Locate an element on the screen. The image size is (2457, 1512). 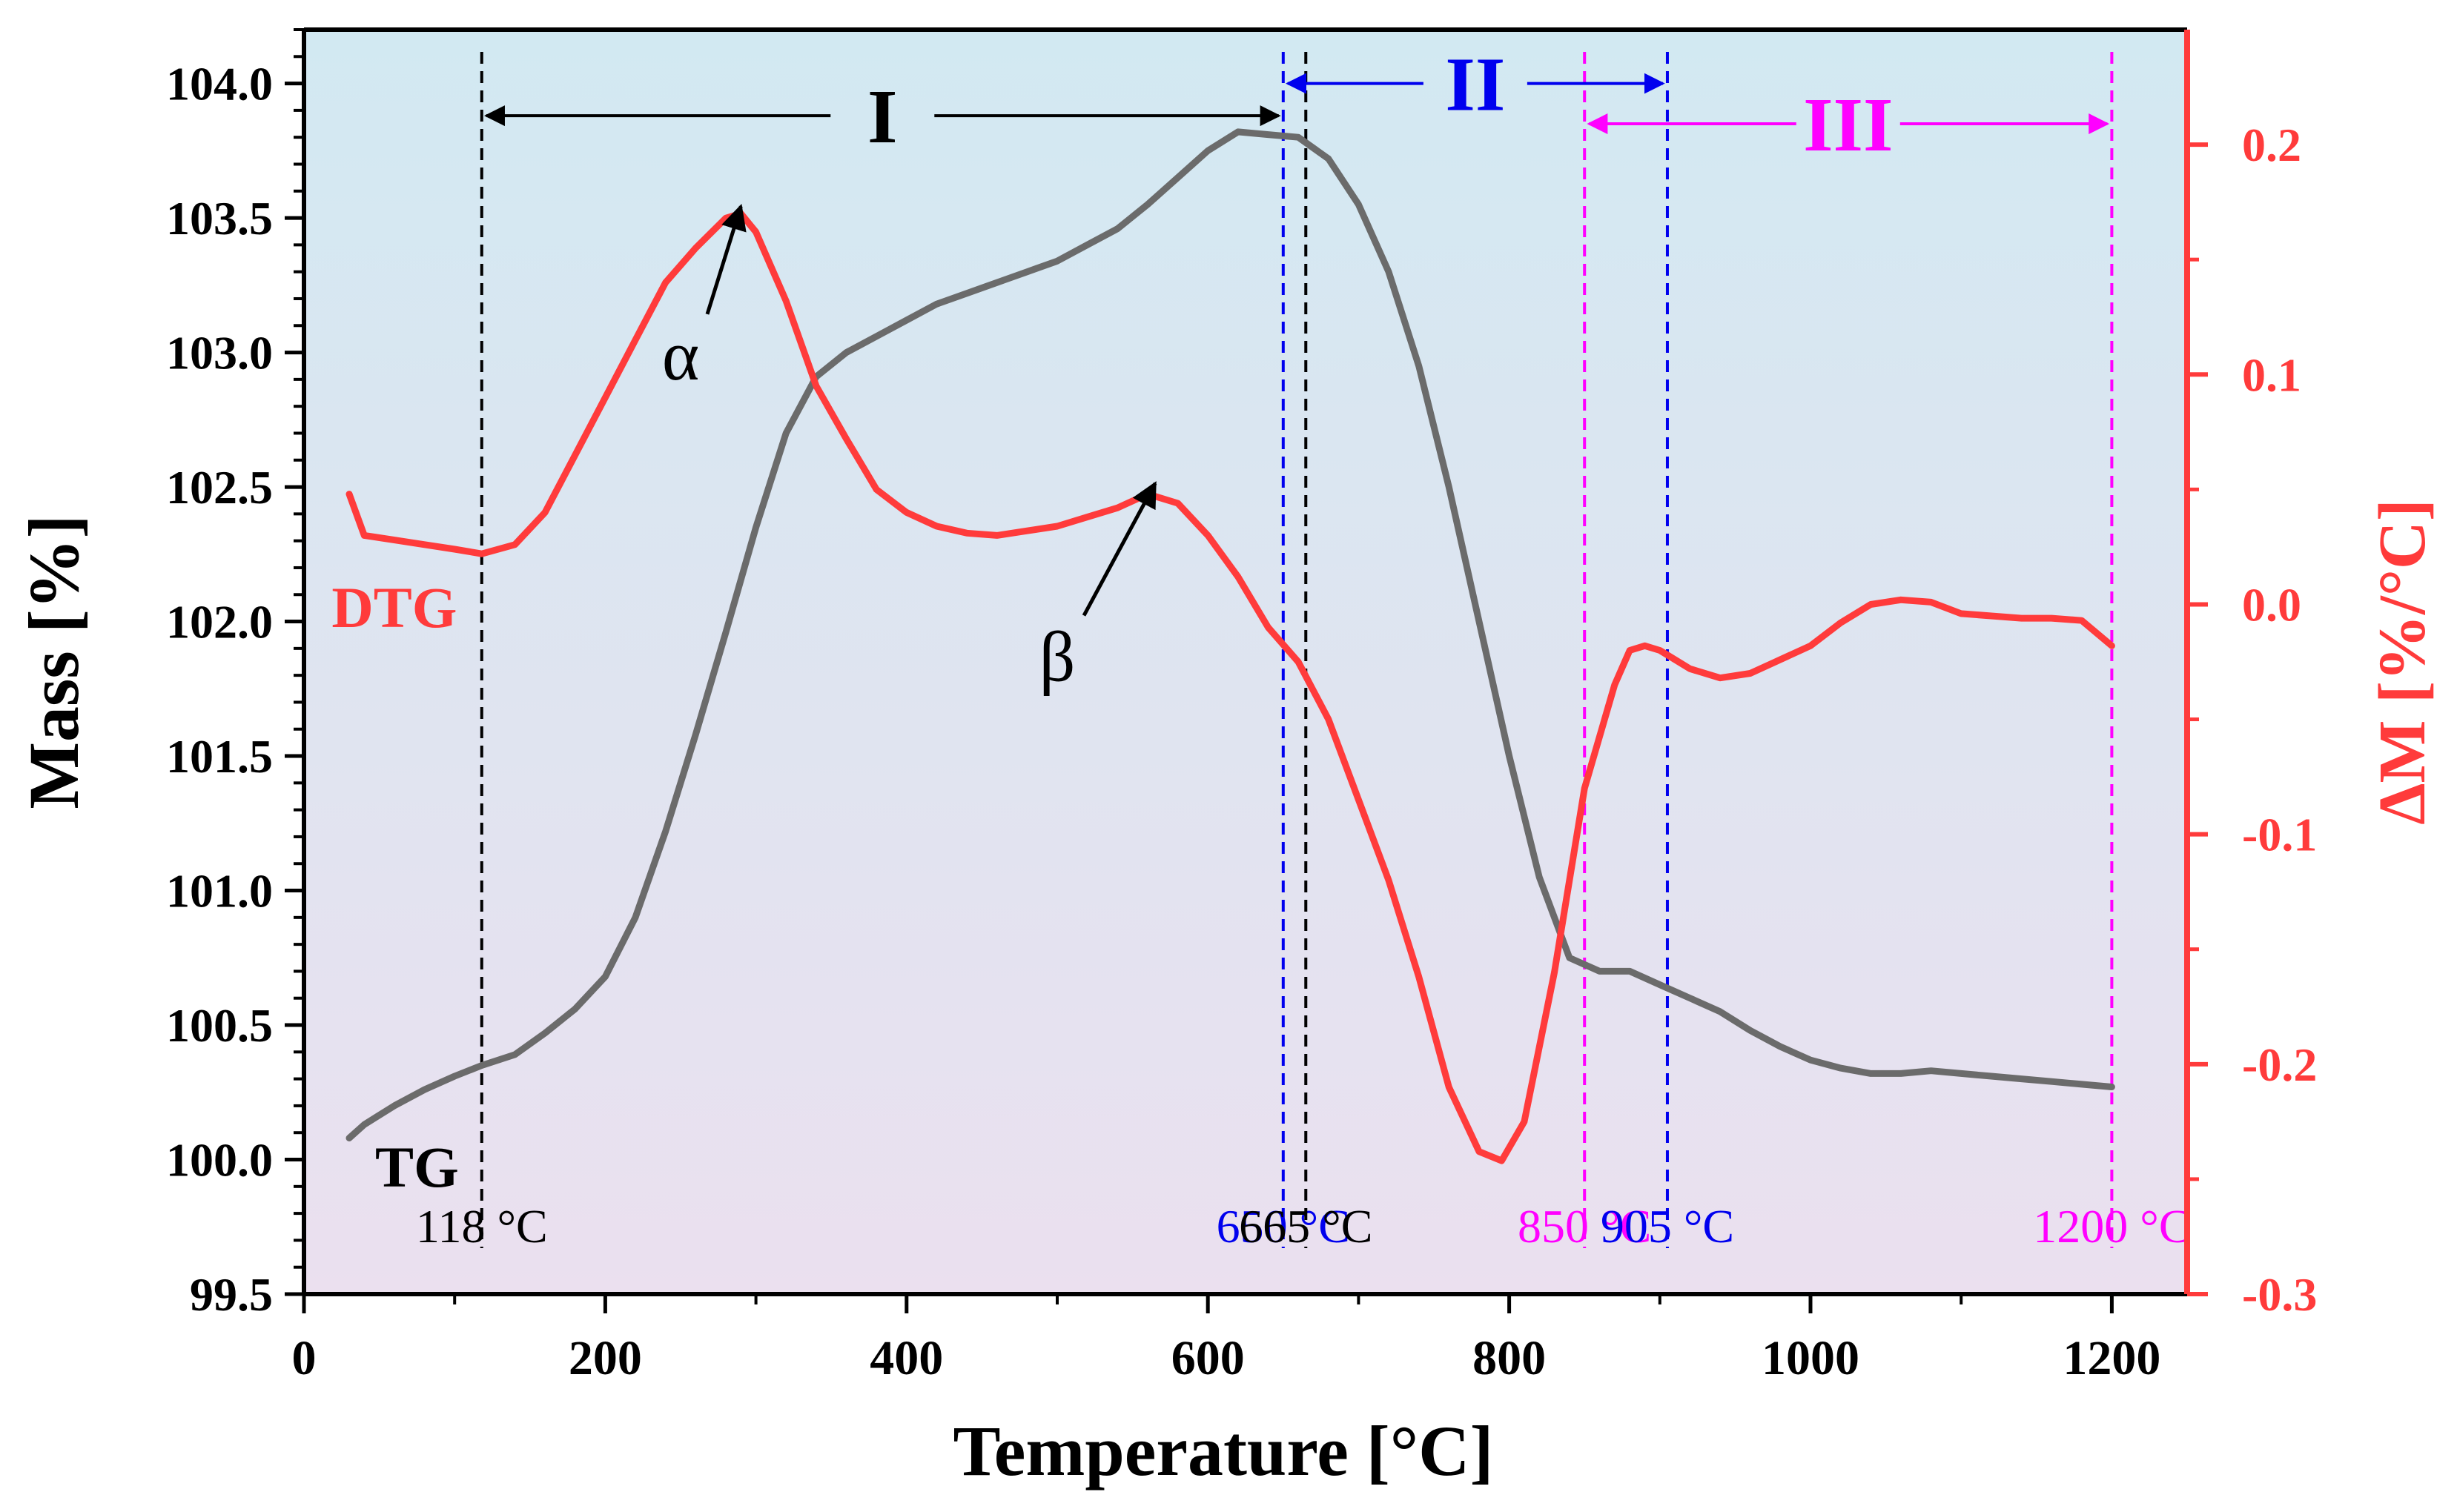
annotation-arrow-α is located at coordinates (726, 259).